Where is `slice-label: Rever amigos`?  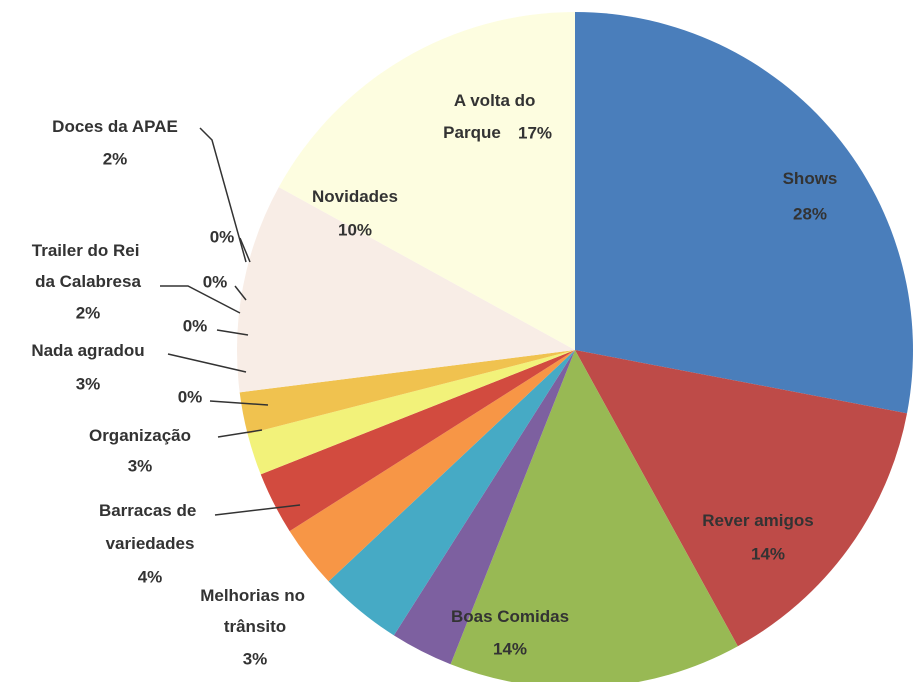 slice-label: Rever amigos is located at coordinates (758, 520).